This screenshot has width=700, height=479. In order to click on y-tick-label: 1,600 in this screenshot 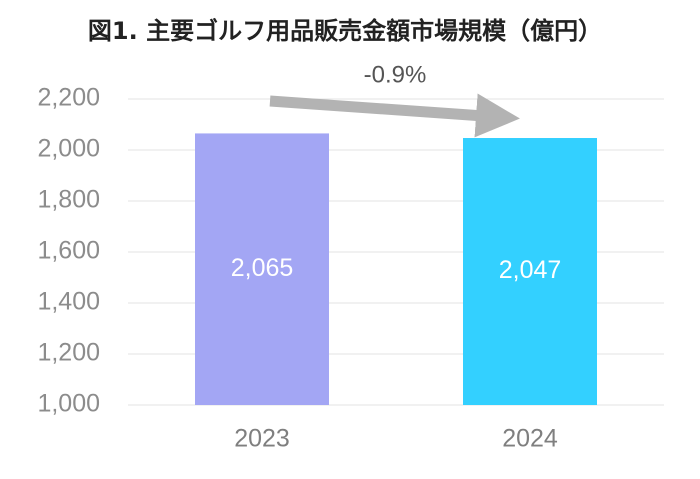, I will do `click(68, 251)`.